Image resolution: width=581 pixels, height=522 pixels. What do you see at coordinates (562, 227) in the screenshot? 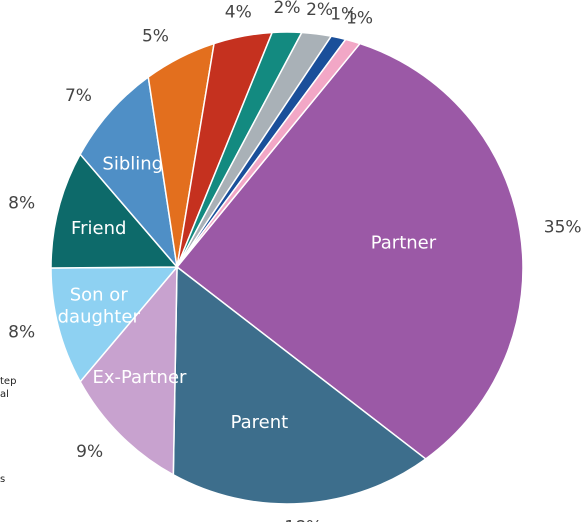
I see `percent-label: 35%` at bounding box center [562, 227].